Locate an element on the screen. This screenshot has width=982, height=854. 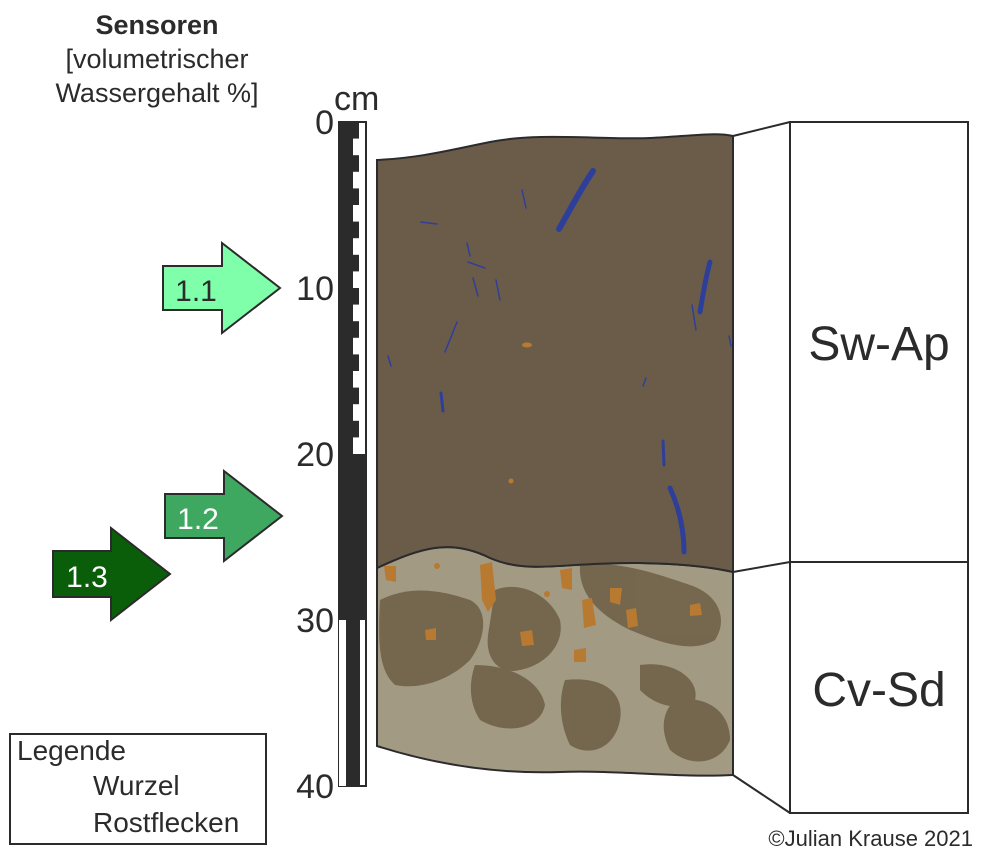
scale-labels: 0 10 20 30 40 cm is located at coordinates (337, 443).